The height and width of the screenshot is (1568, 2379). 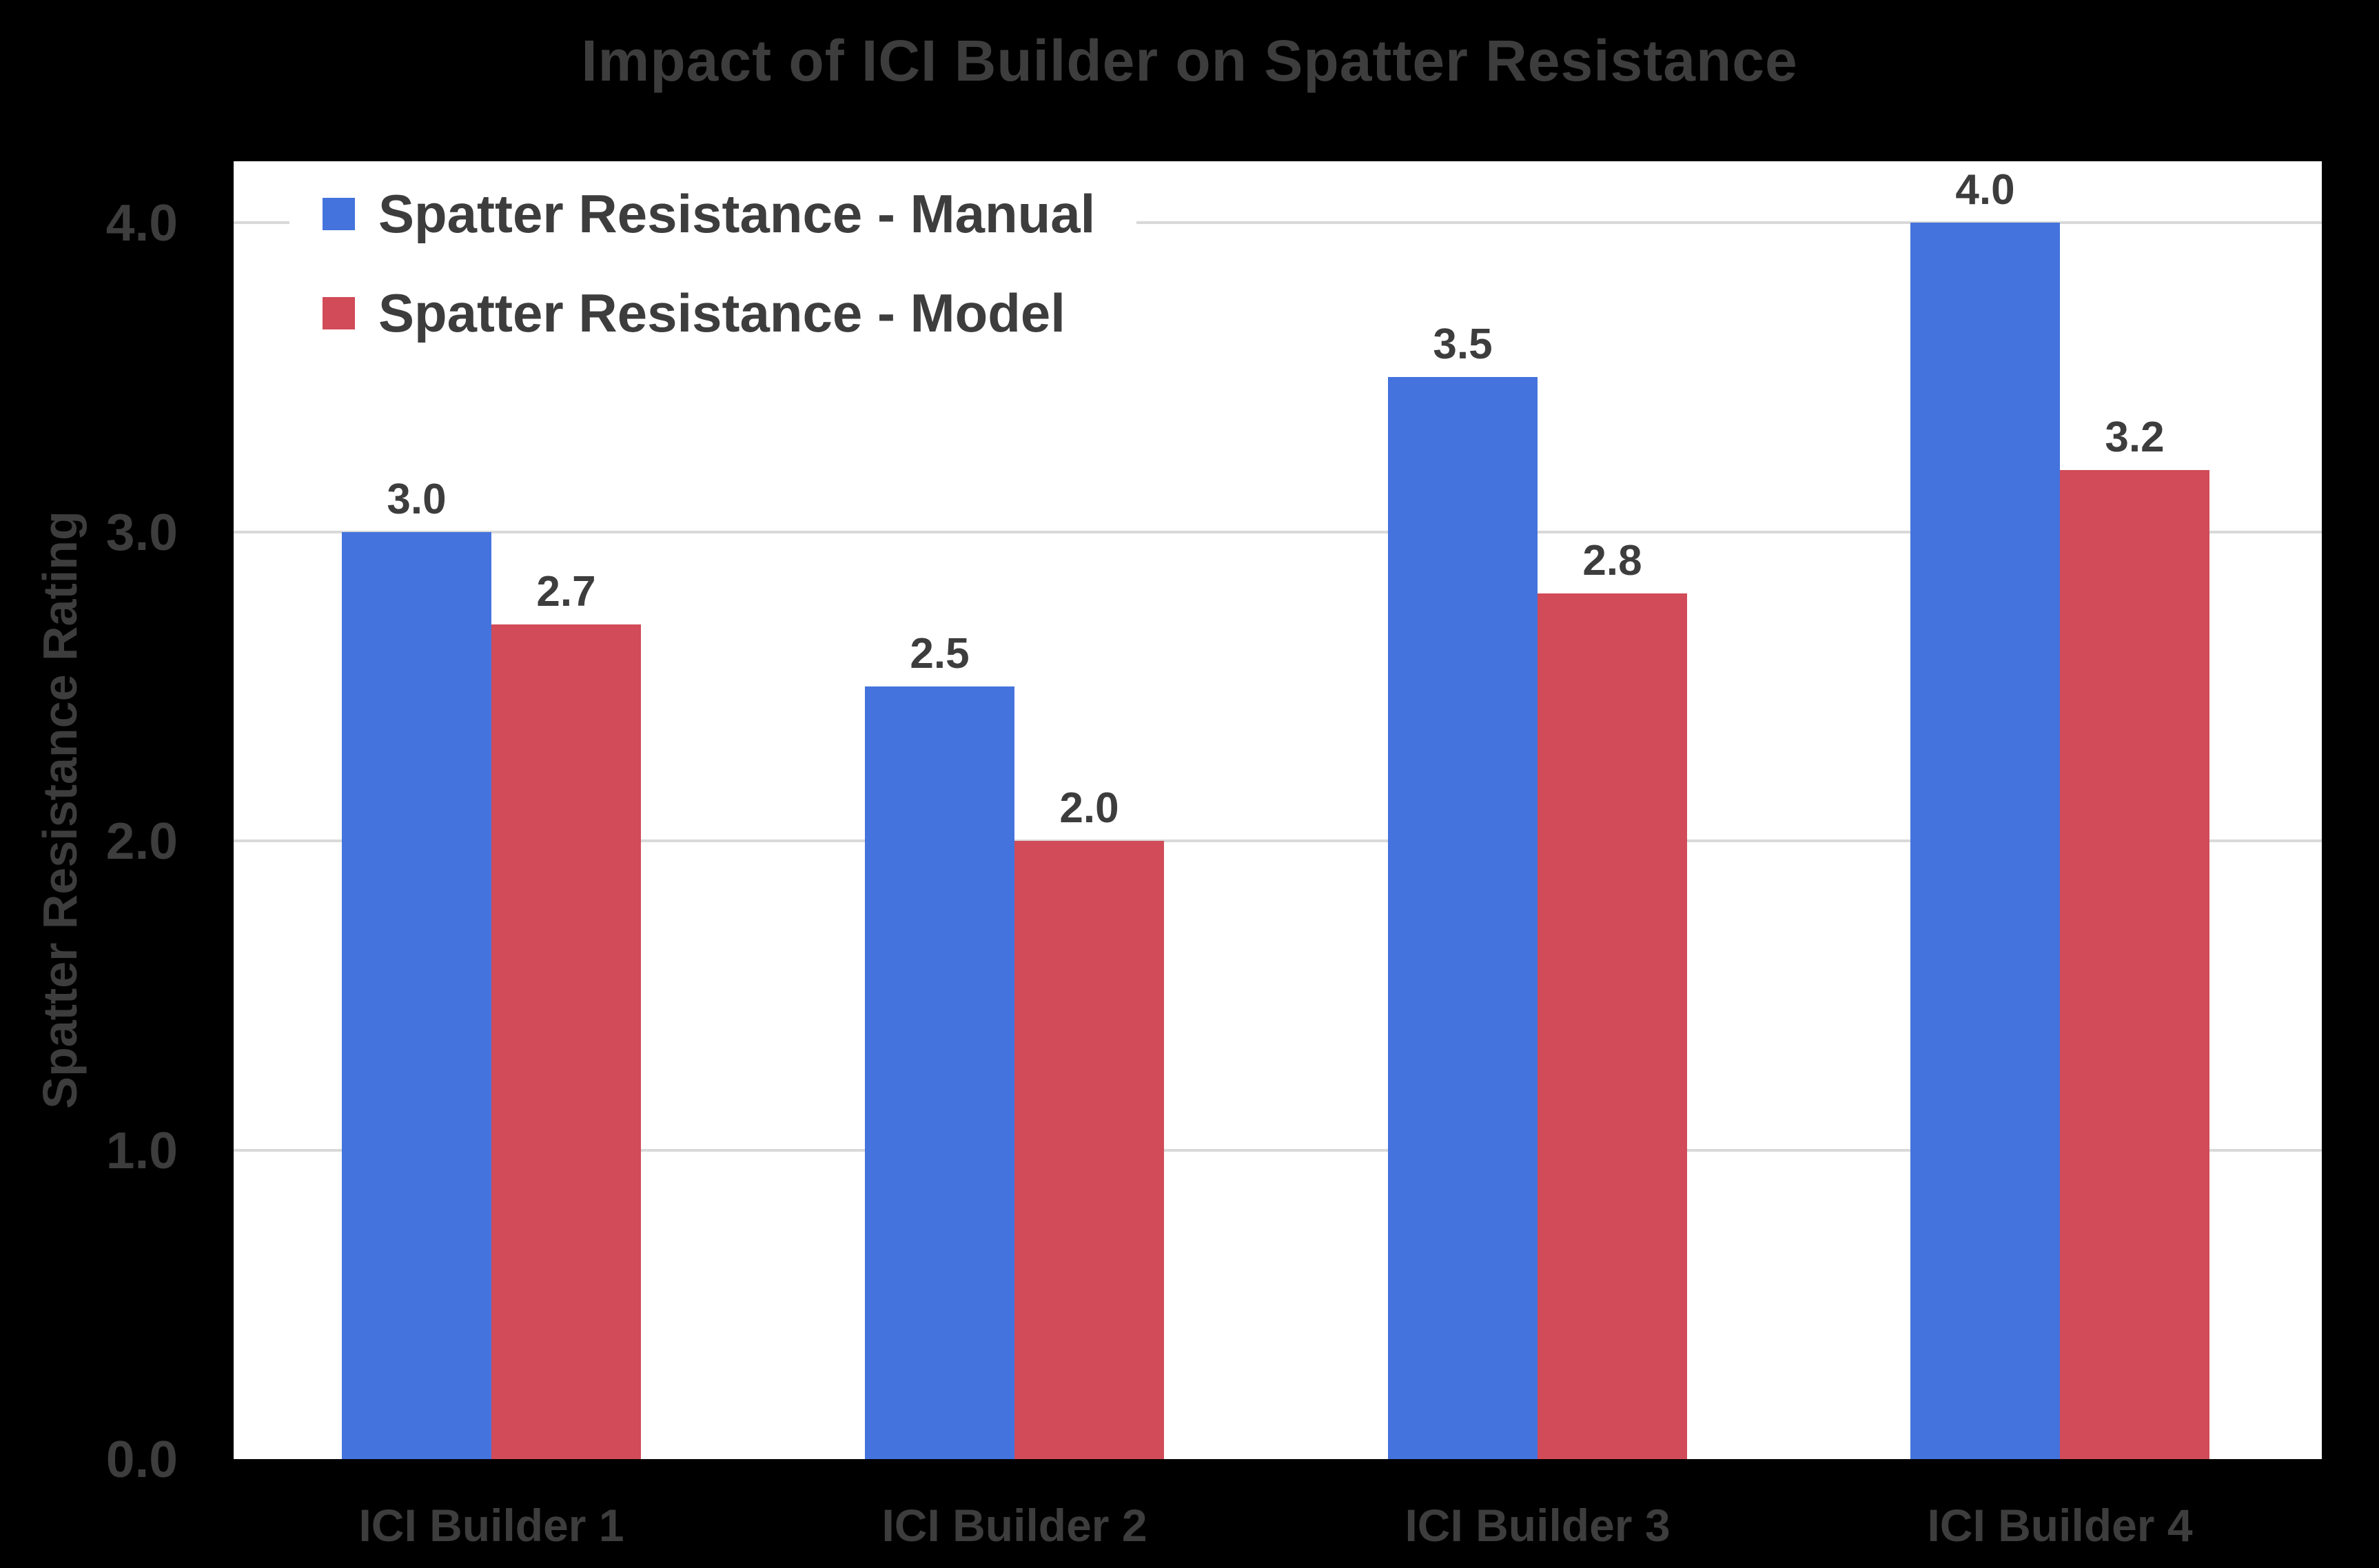 What do you see at coordinates (60, 810) in the screenshot?
I see `y-axis-title: Spatter Resistance Rating` at bounding box center [60, 810].